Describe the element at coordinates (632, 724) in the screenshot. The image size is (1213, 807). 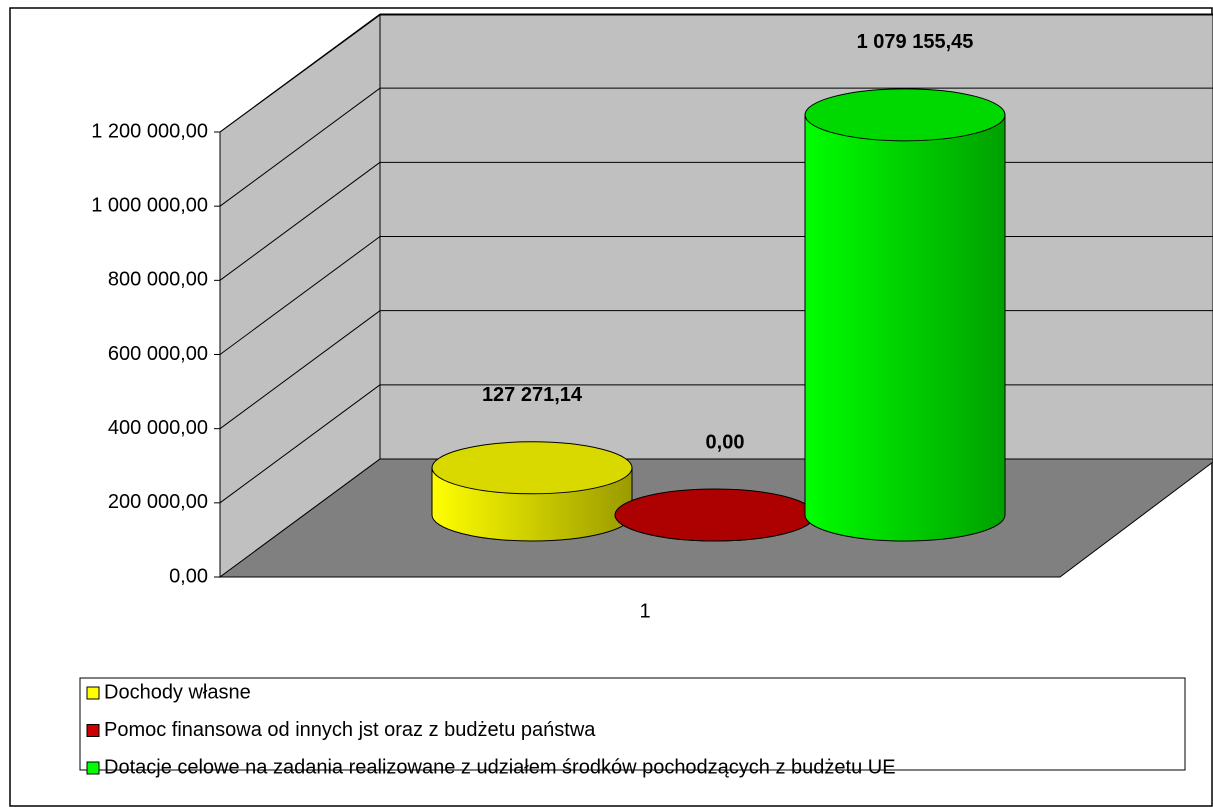
I see `legend` at that location.